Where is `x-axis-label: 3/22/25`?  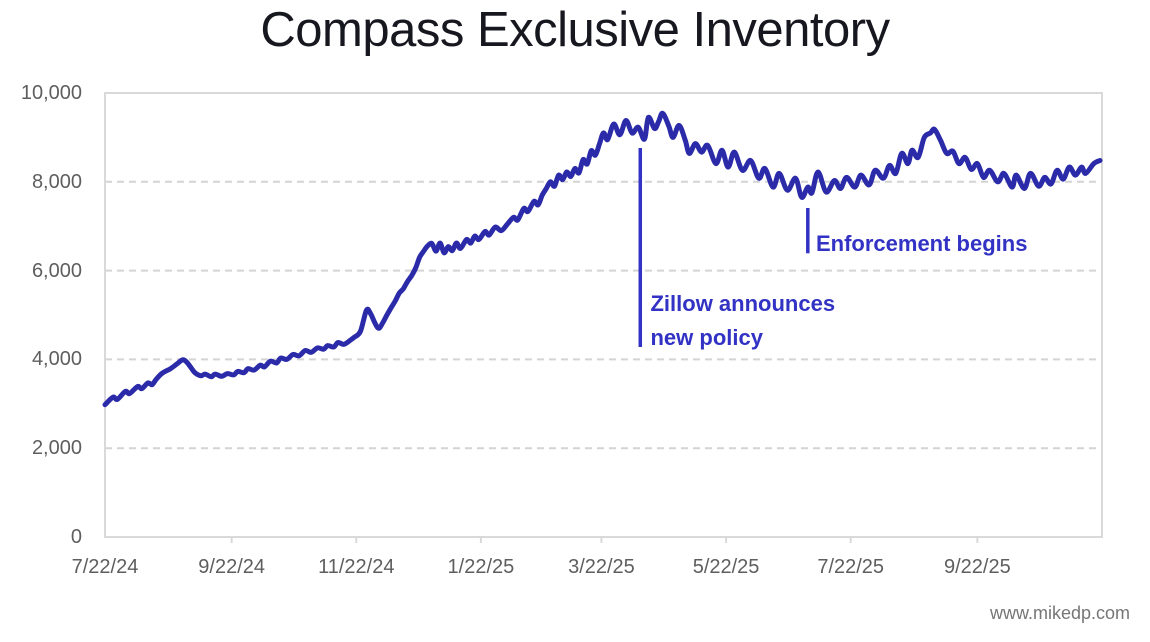
x-axis-label: 3/22/25 is located at coordinates (601, 567).